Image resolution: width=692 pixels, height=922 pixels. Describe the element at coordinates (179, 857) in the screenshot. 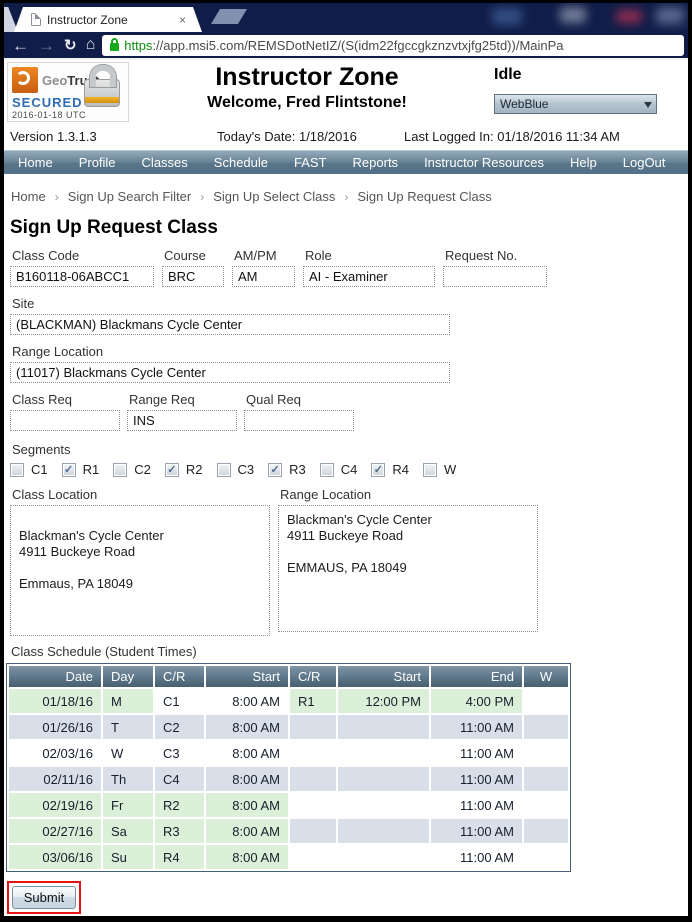

I see `schedule-cell: R4` at that location.